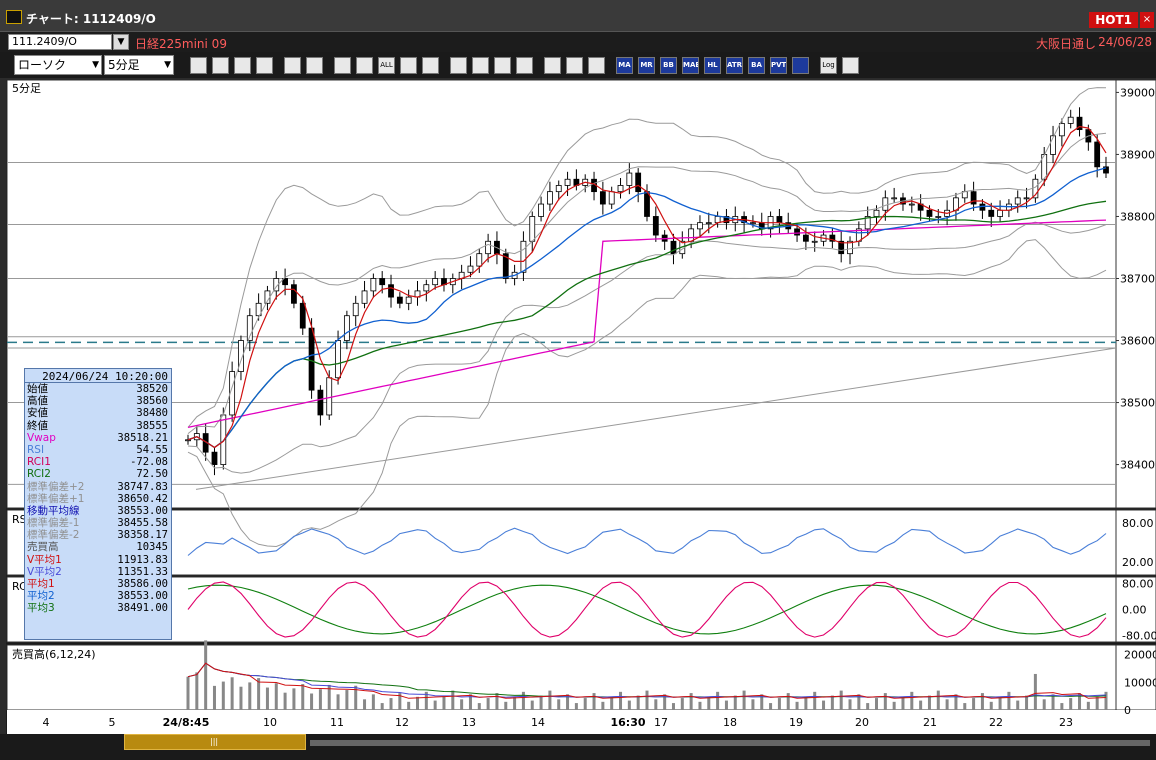 The height and width of the screenshot is (760, 1156). Describe the element at coordinates (142, 608) in the screenshot. I see `info-value: 38491.00` at that location.